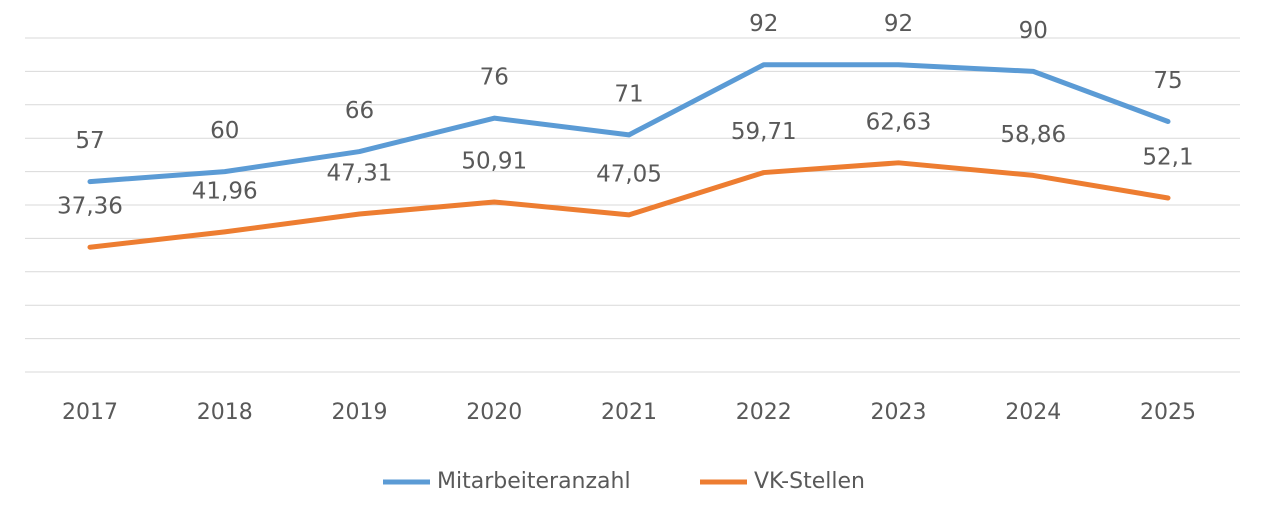 Image resolution: width=1269 pixels, height=519 pixels. I want to click on data-label: 66, so click(359, 111).